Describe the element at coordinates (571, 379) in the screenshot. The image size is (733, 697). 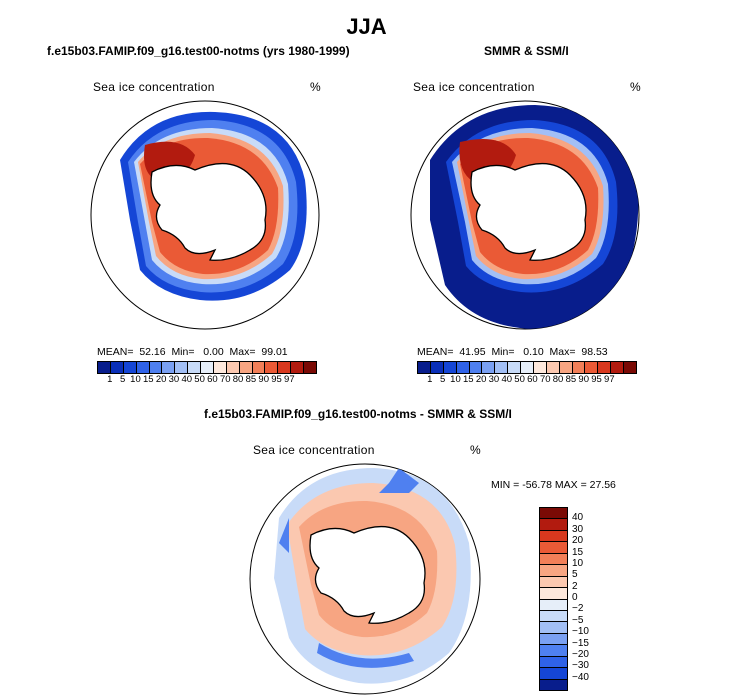
I see `obs-colorbar-tick-label: 85` at that location.